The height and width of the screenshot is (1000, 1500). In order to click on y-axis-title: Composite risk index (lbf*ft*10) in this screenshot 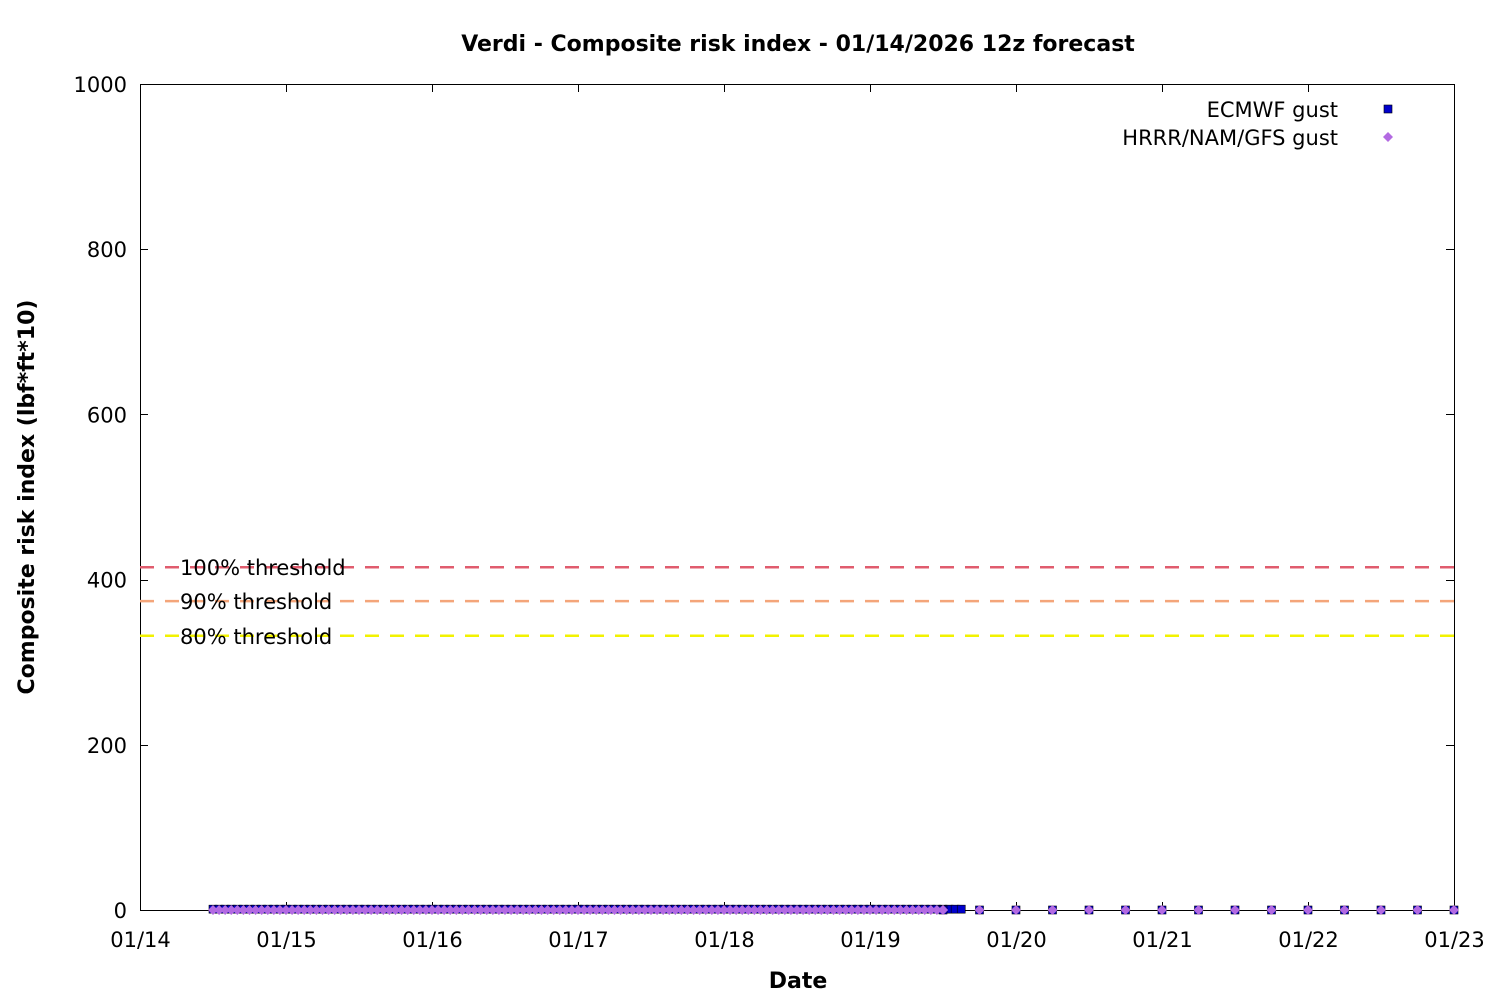, I will do `click(27, 497)`.